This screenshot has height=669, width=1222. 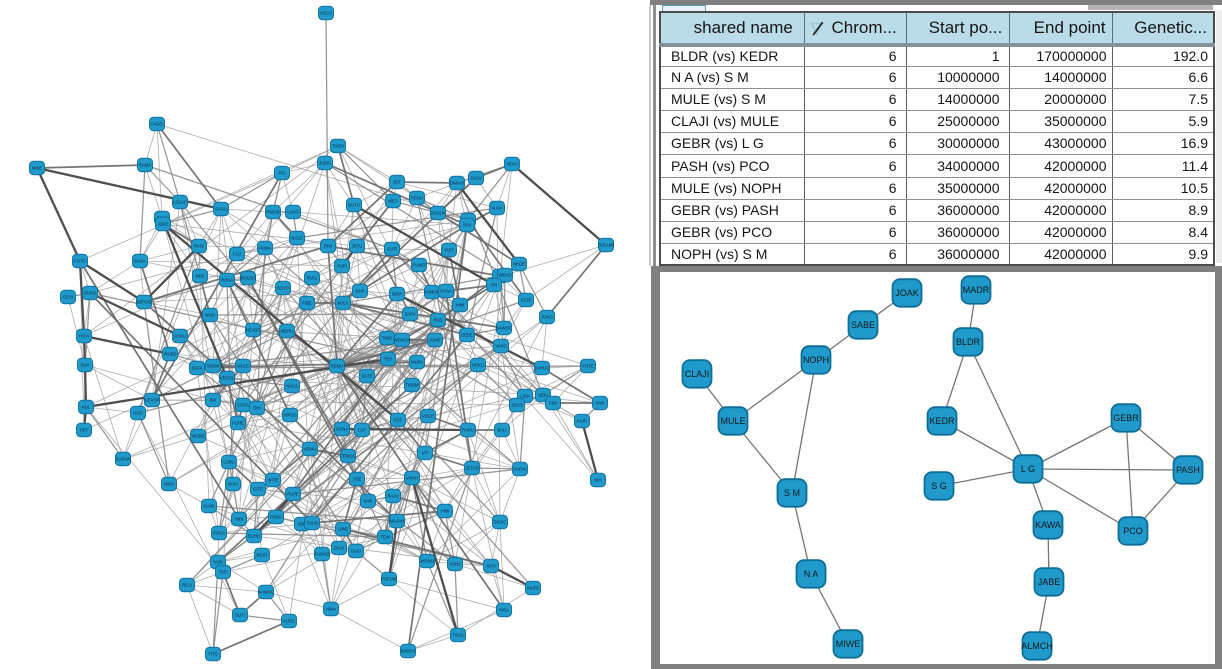 I want to click on svg-text: TIBUM, so click(x=412, y=385).